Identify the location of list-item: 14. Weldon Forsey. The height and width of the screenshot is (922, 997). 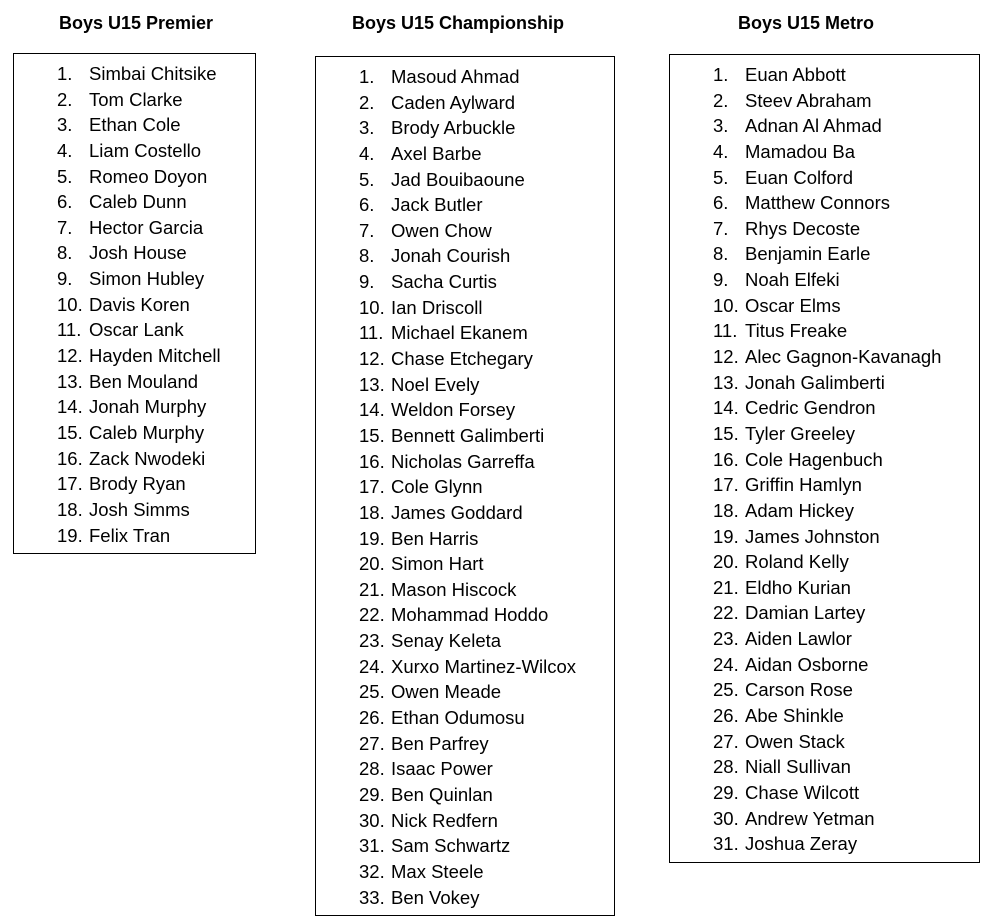
(465, 410).